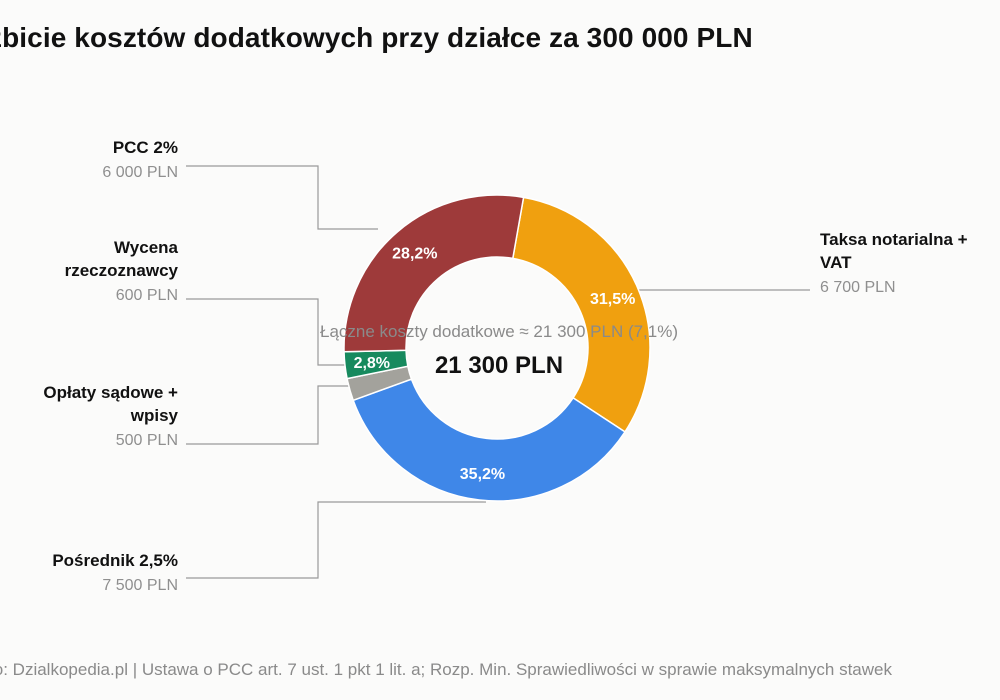  What do you see at coordinates (836, 262) in the screenshot?
I see `label-name-taksa-notarialna-vat-line-2: VAT` at bounding box center [836, 262].